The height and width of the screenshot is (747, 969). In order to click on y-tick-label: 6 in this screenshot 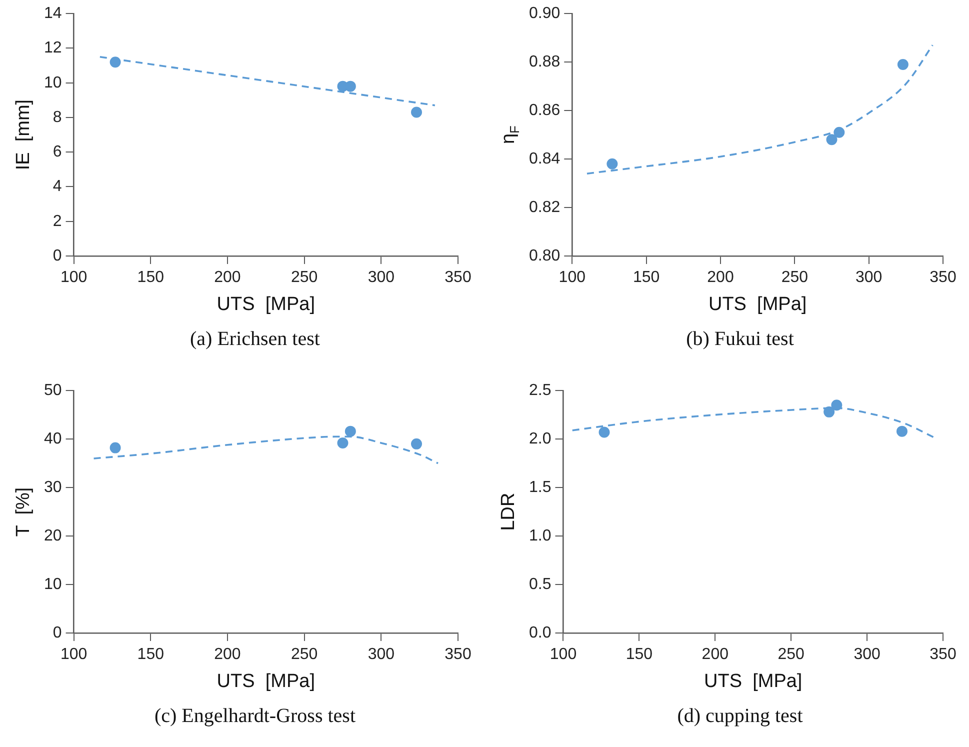, I will do `click(57, 152)`.